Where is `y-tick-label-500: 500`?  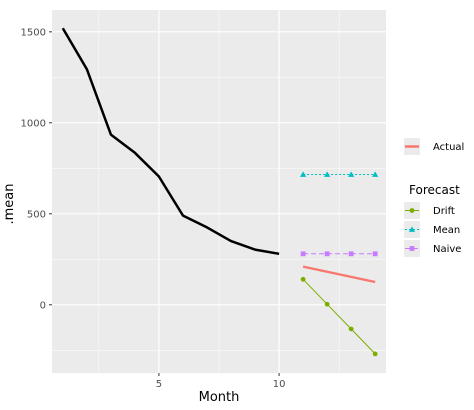 y-tick-label-500: 500 is located at coordinates (36, 214).